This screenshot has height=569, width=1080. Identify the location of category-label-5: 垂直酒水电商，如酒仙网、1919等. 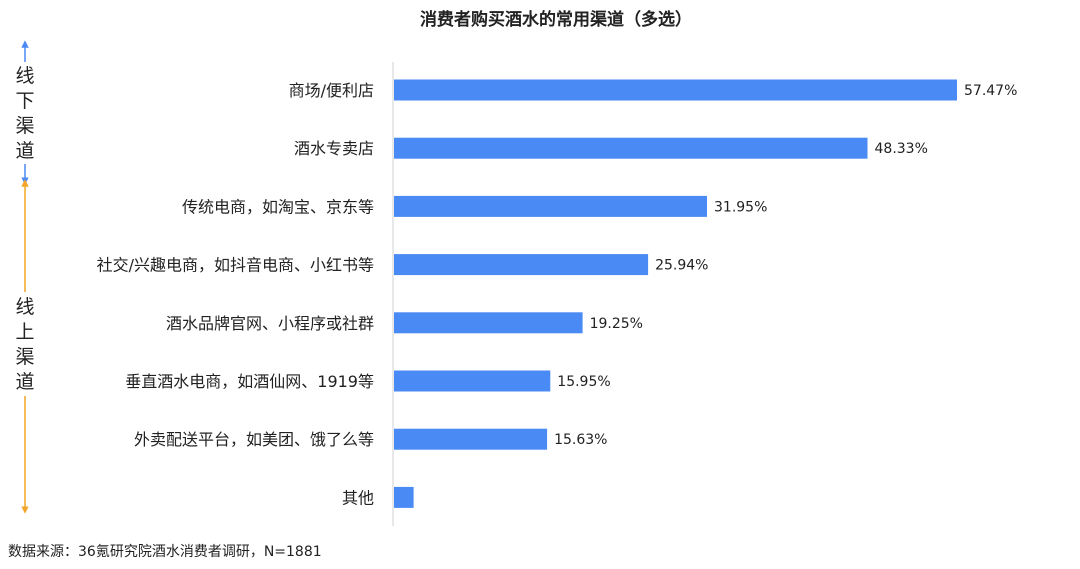
(249, 381).